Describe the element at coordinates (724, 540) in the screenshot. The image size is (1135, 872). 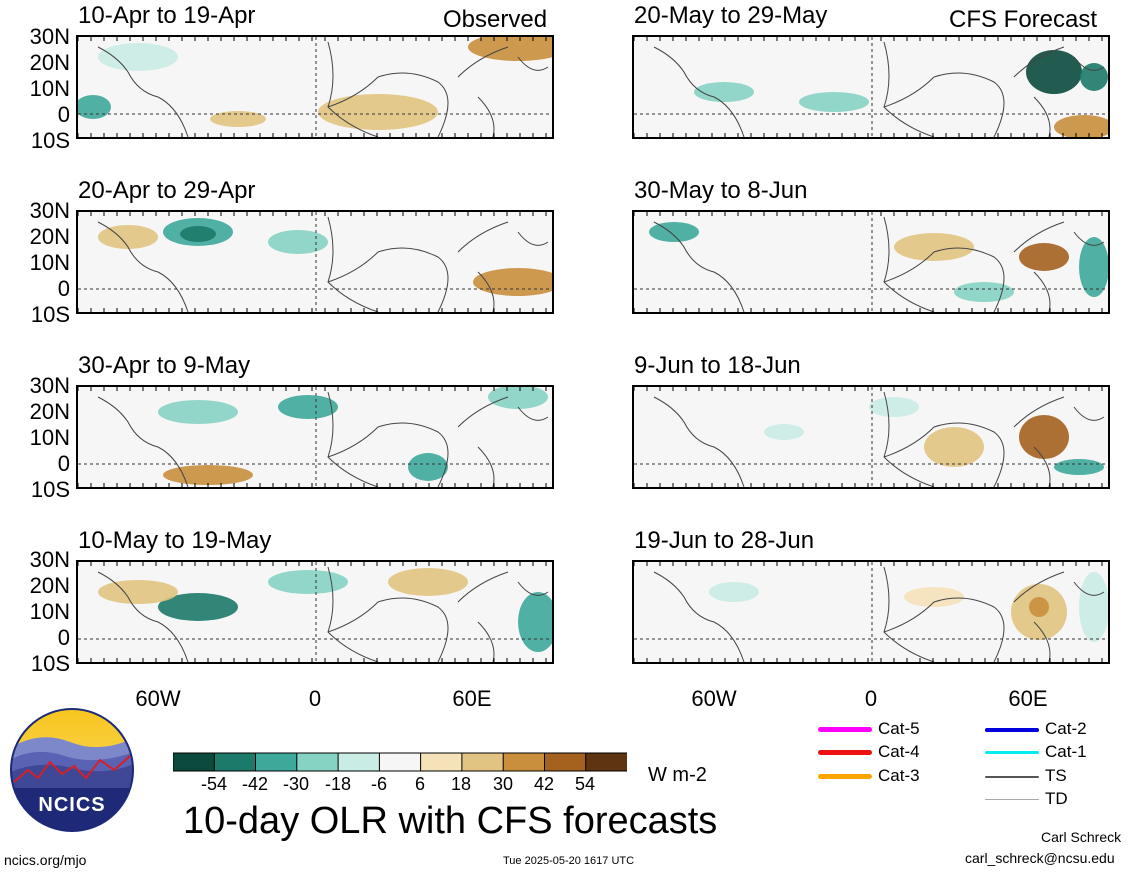
I see `panel-title: 19-Jun to 28-Jun` at that location.